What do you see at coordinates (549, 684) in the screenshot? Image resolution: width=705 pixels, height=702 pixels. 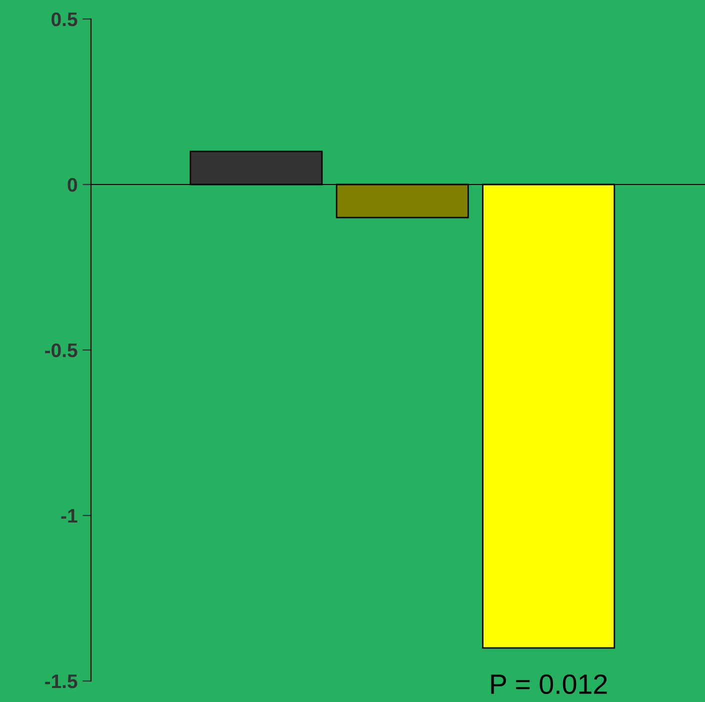 I see `annotation: P = 0.012` at bounding box center [549, 684].